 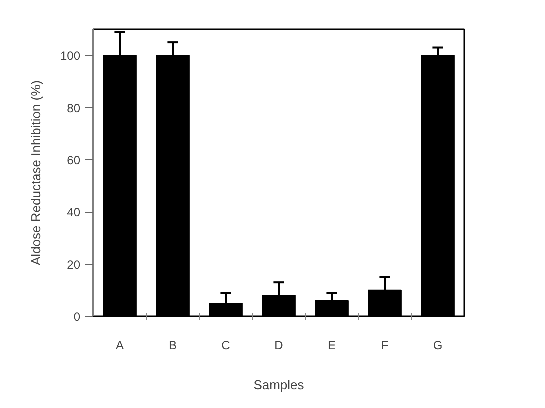 I want to click on x-tick-label: A, so click(x=120, y=345).